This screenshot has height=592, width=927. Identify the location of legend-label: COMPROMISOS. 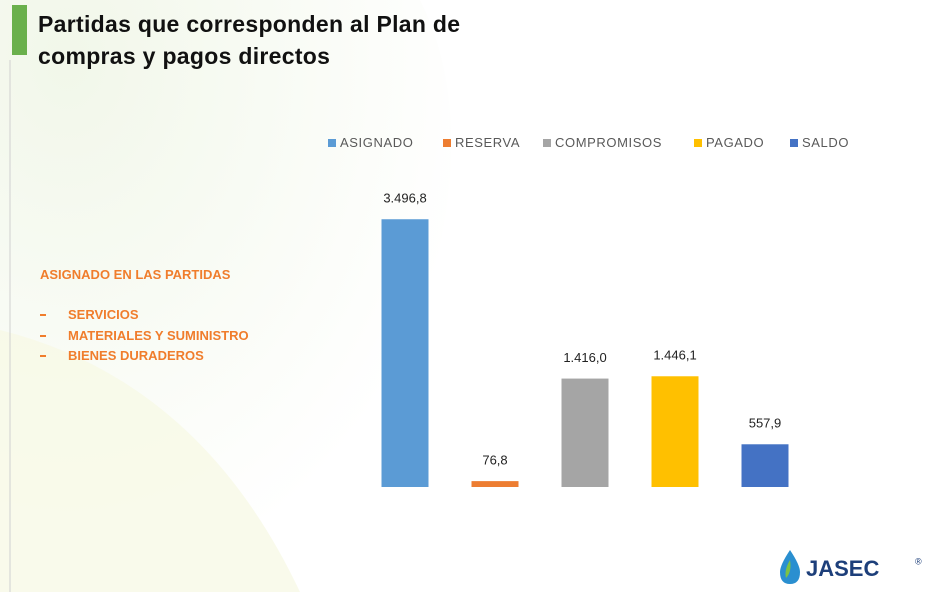
(608, 142).